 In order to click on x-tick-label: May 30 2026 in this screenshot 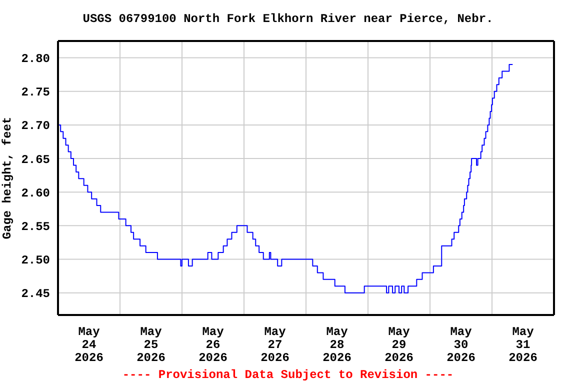, I will do `click(461, 345)`.